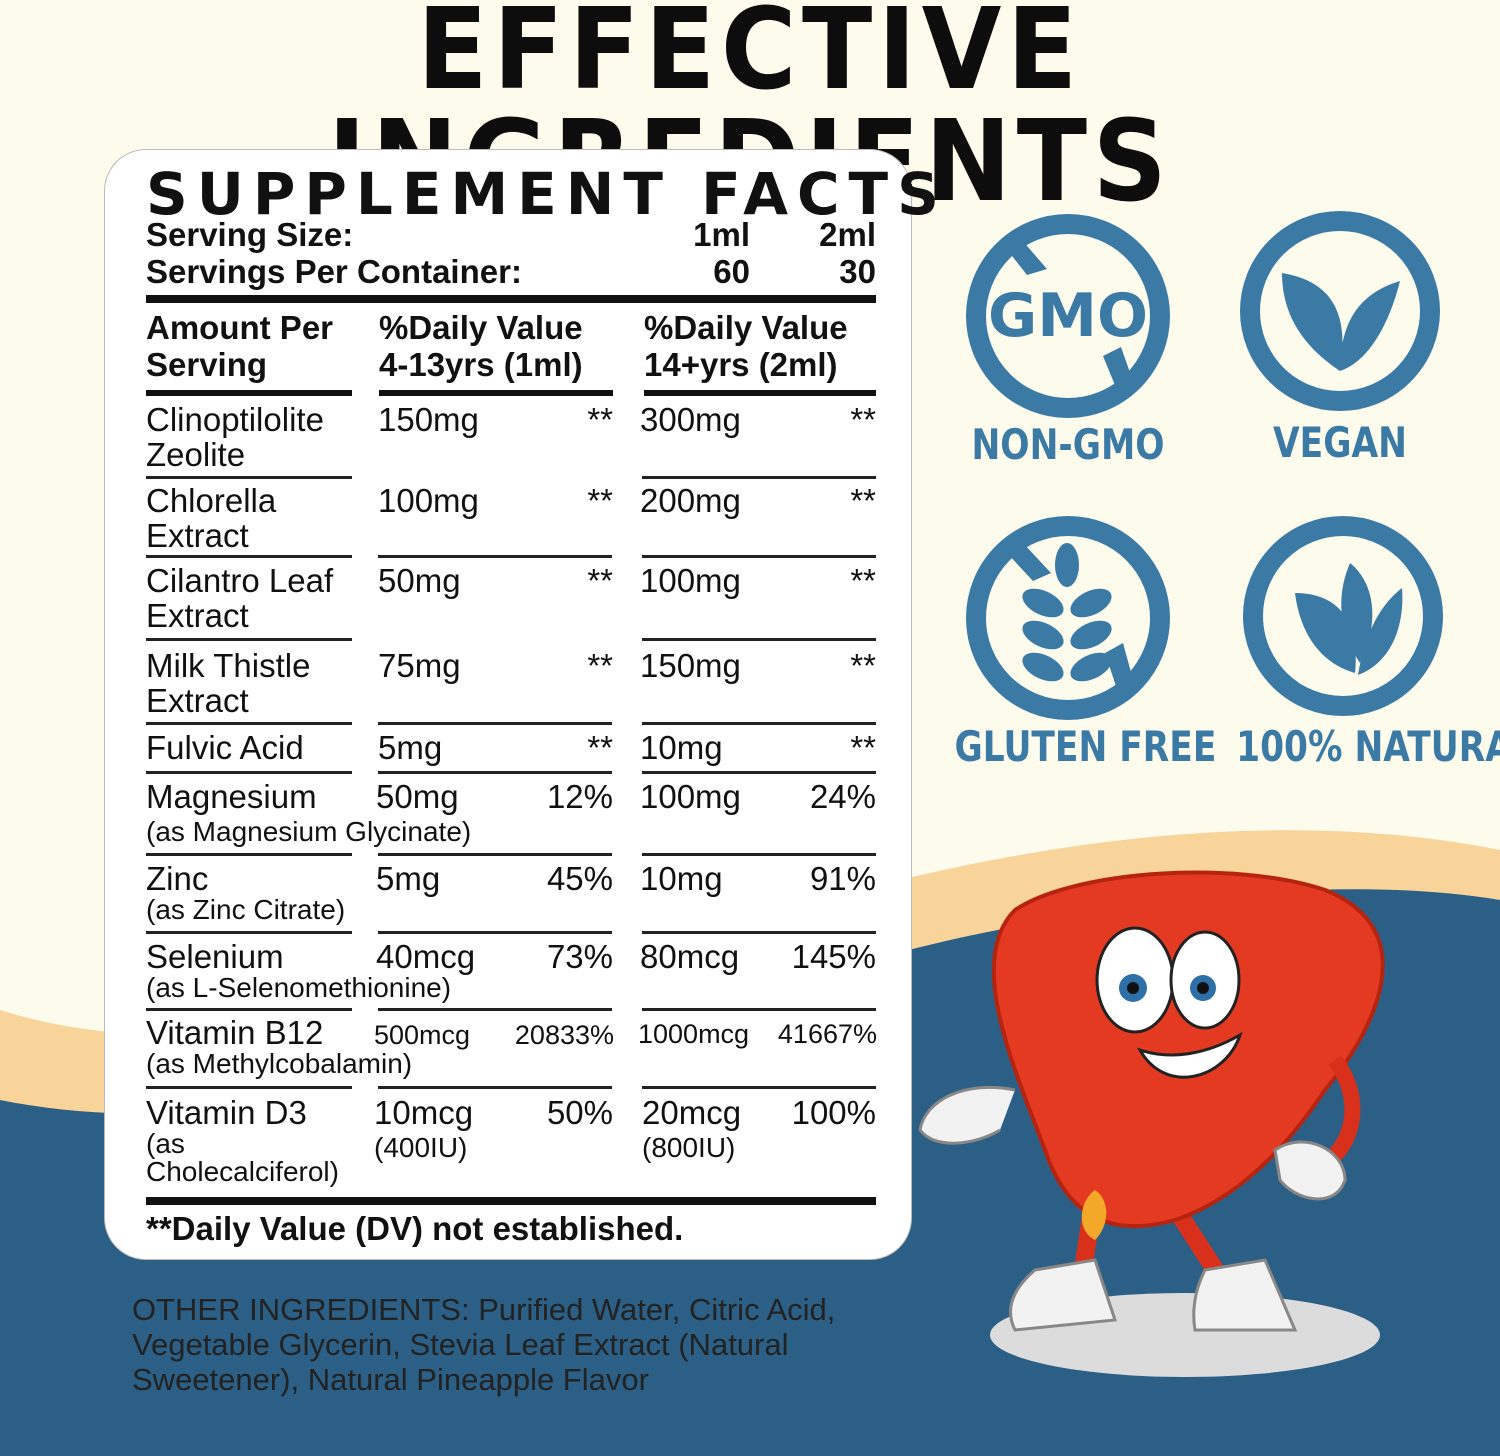 The width and height of the screenshot is (1500, 1456). What do you see at coordinates (690, 665) in the screenshot?
I see `amount-2: 150mg` at bounding box center [690, 665].